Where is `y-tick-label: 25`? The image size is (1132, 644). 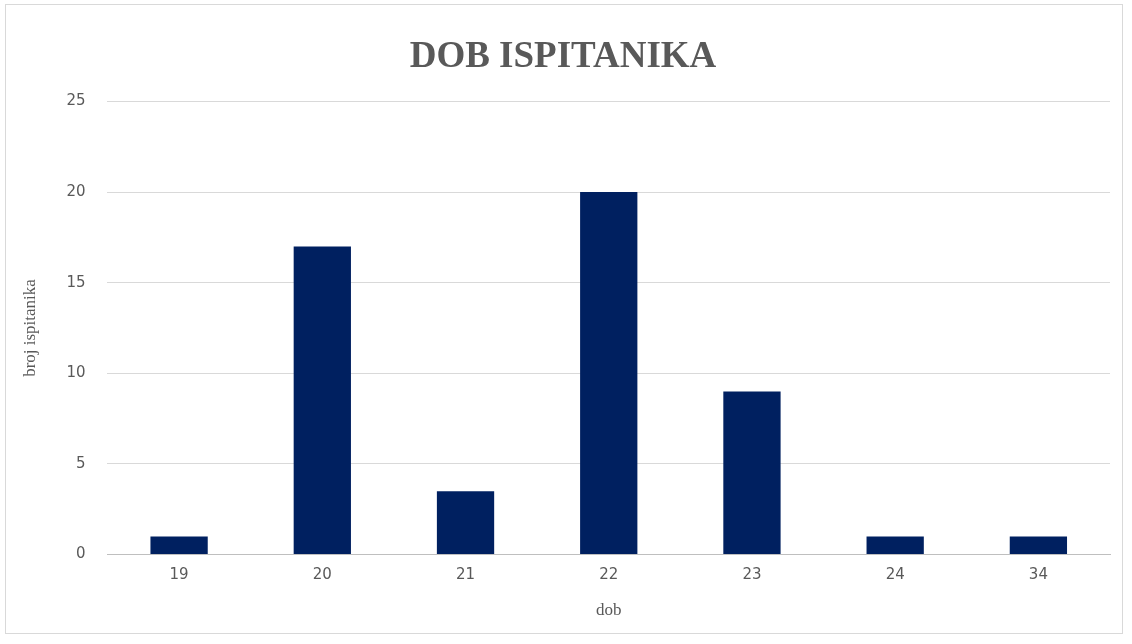
y-tick-label: 25 is located at coordinates (76, 100).